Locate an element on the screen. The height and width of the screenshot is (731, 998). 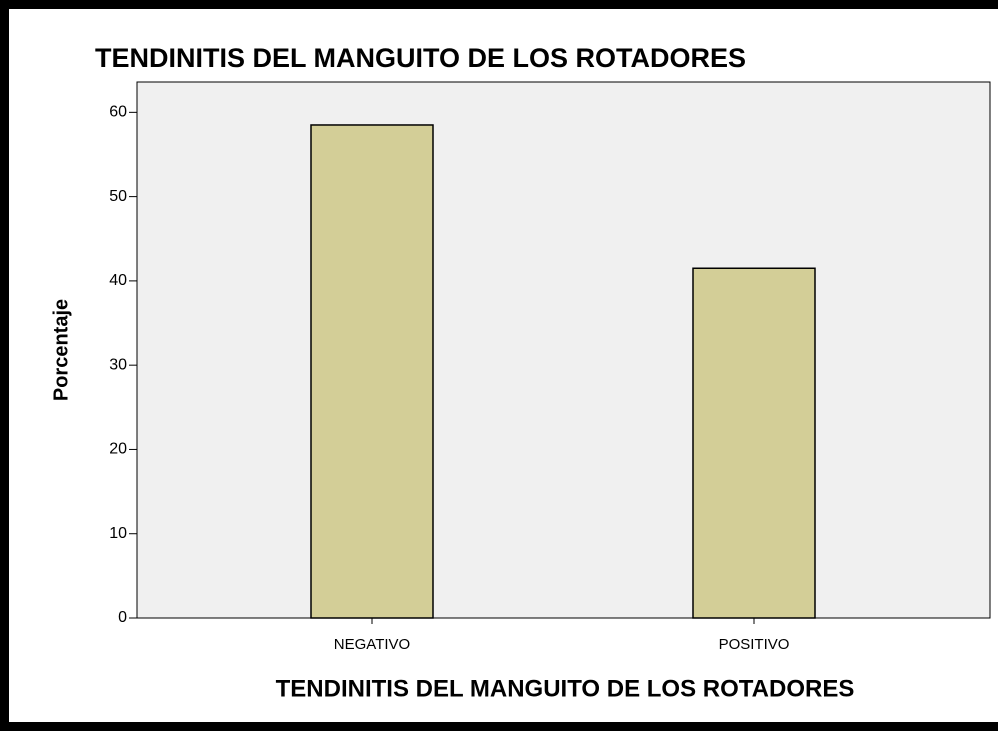
y-tick-label: 40 is located at coordinates (118, 280).